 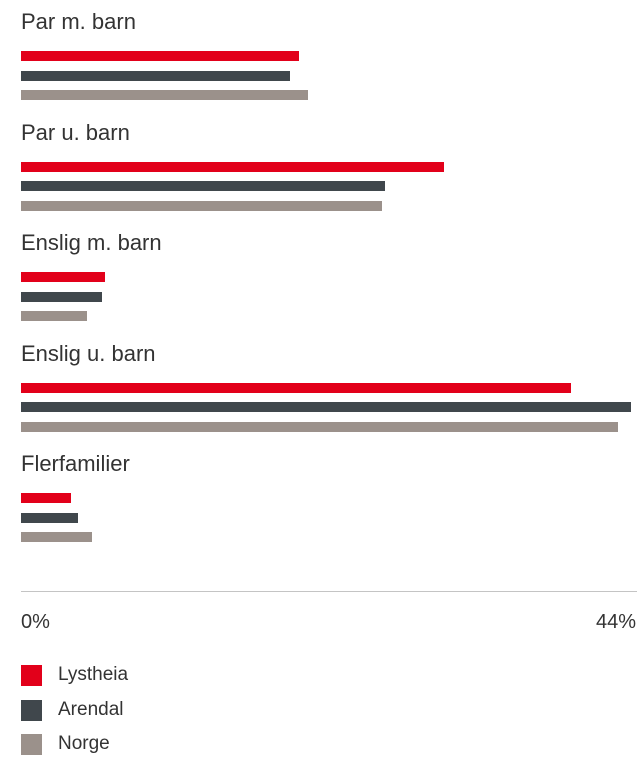 What do you see at coordinates (232, 166) in the screenshot?
I see `bar-par-u-barn-lystheia` at bounding box center [232, 166].